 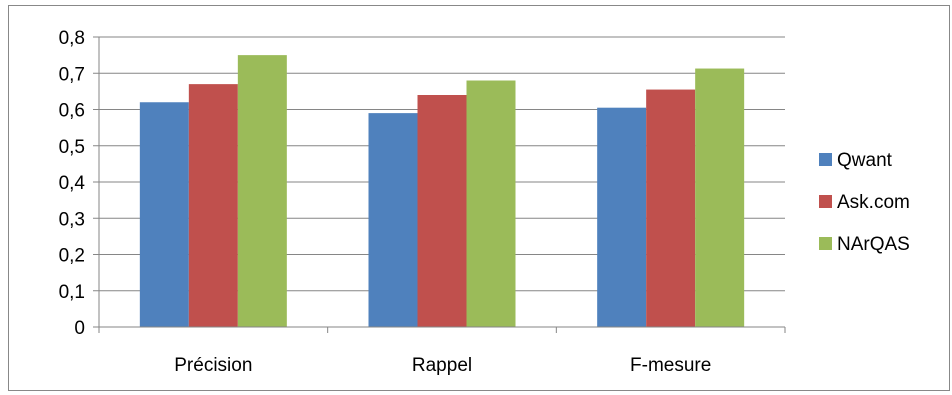 I want to click on y-tick-label: 0, so click(x=79, y=328).